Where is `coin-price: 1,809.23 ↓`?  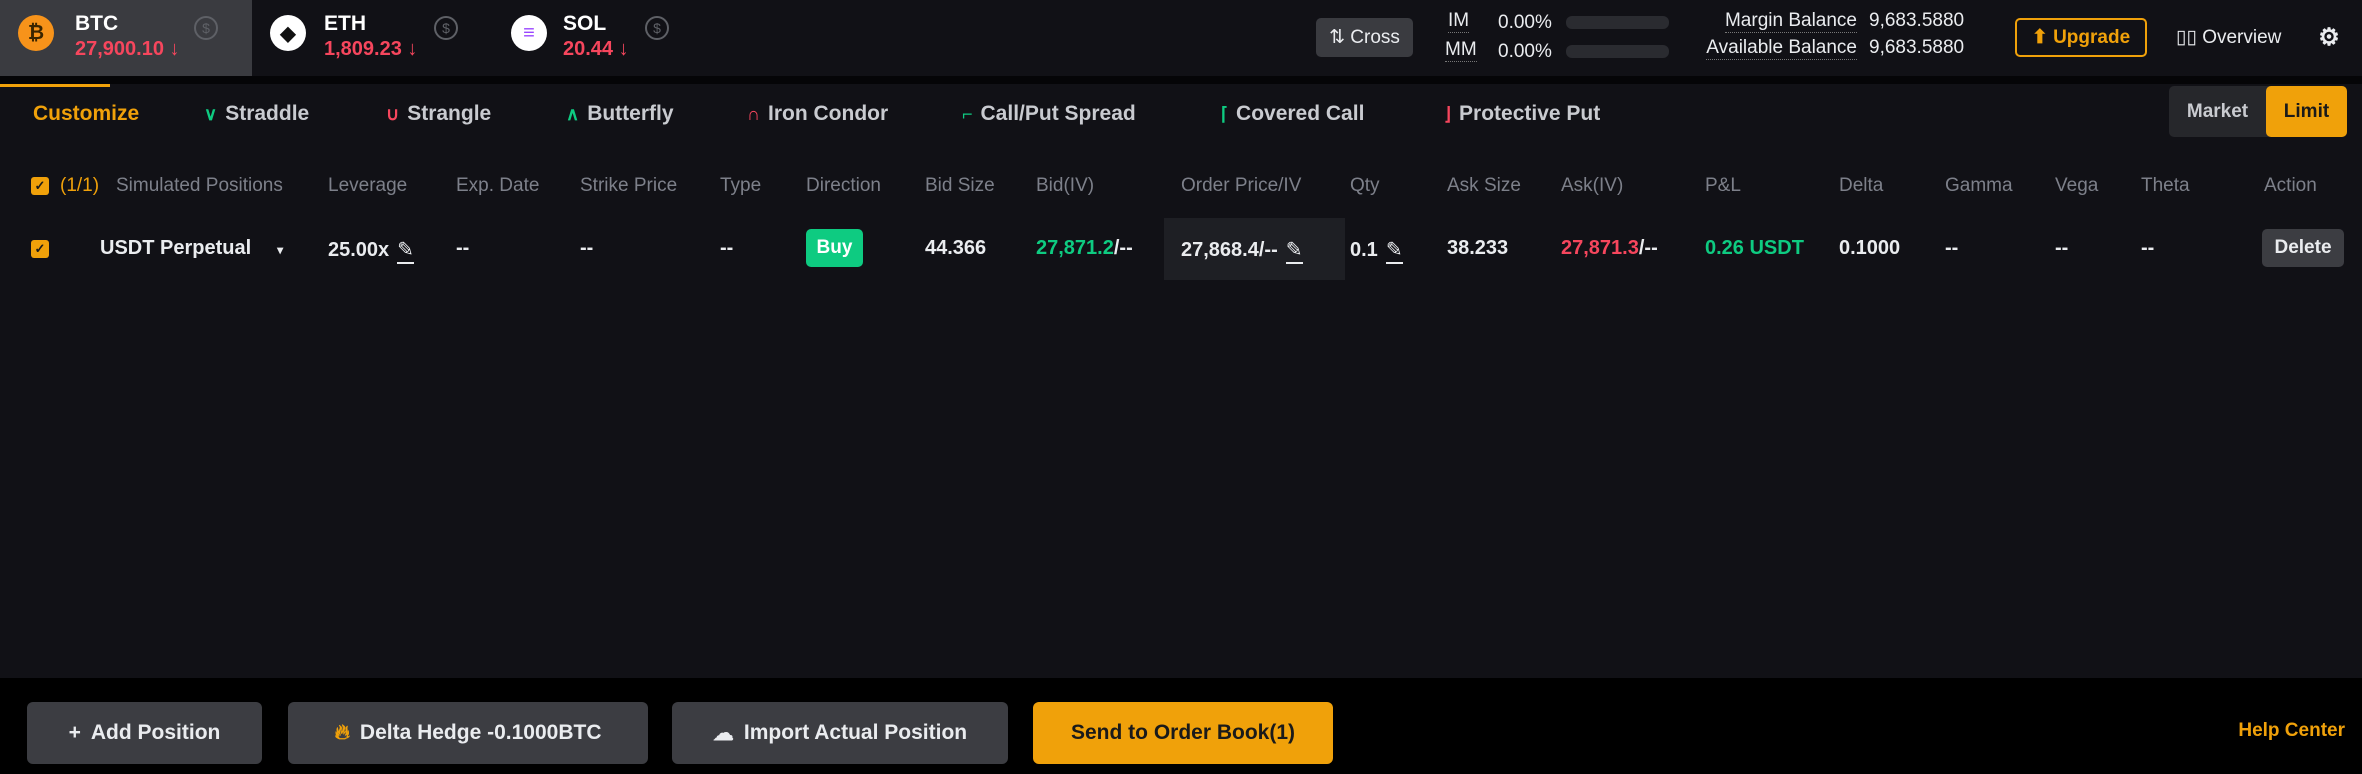 coin-price: 1,809.23 ↓ is located at coordinates (371, 49).